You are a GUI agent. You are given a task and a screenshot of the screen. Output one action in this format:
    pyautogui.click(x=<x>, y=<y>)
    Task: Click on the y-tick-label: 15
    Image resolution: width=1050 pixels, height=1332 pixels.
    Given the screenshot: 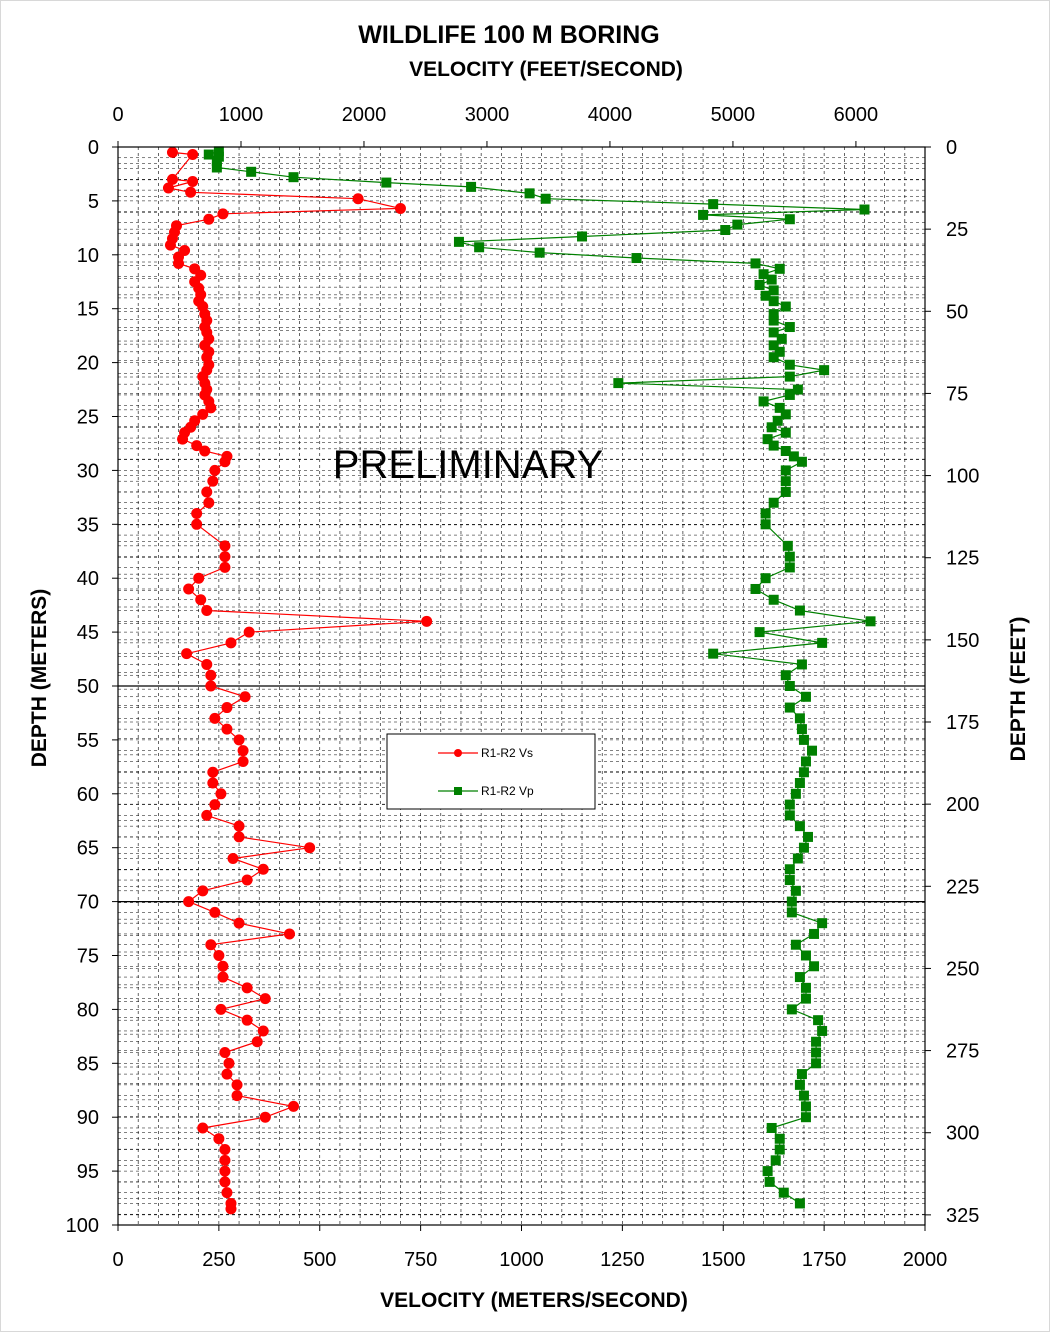 What is the action you would take?
    pyautogui.click(x=88, y=310)
    